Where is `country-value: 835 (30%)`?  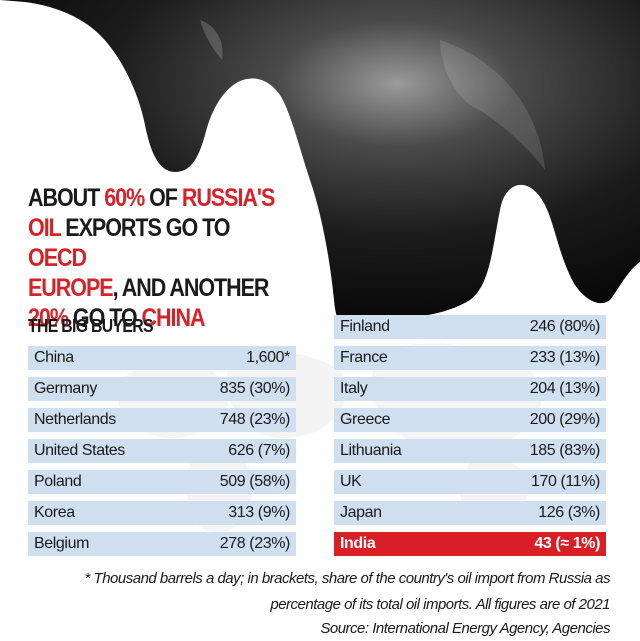
country-value: 835 (30%) is located at coordinates (255, 388).